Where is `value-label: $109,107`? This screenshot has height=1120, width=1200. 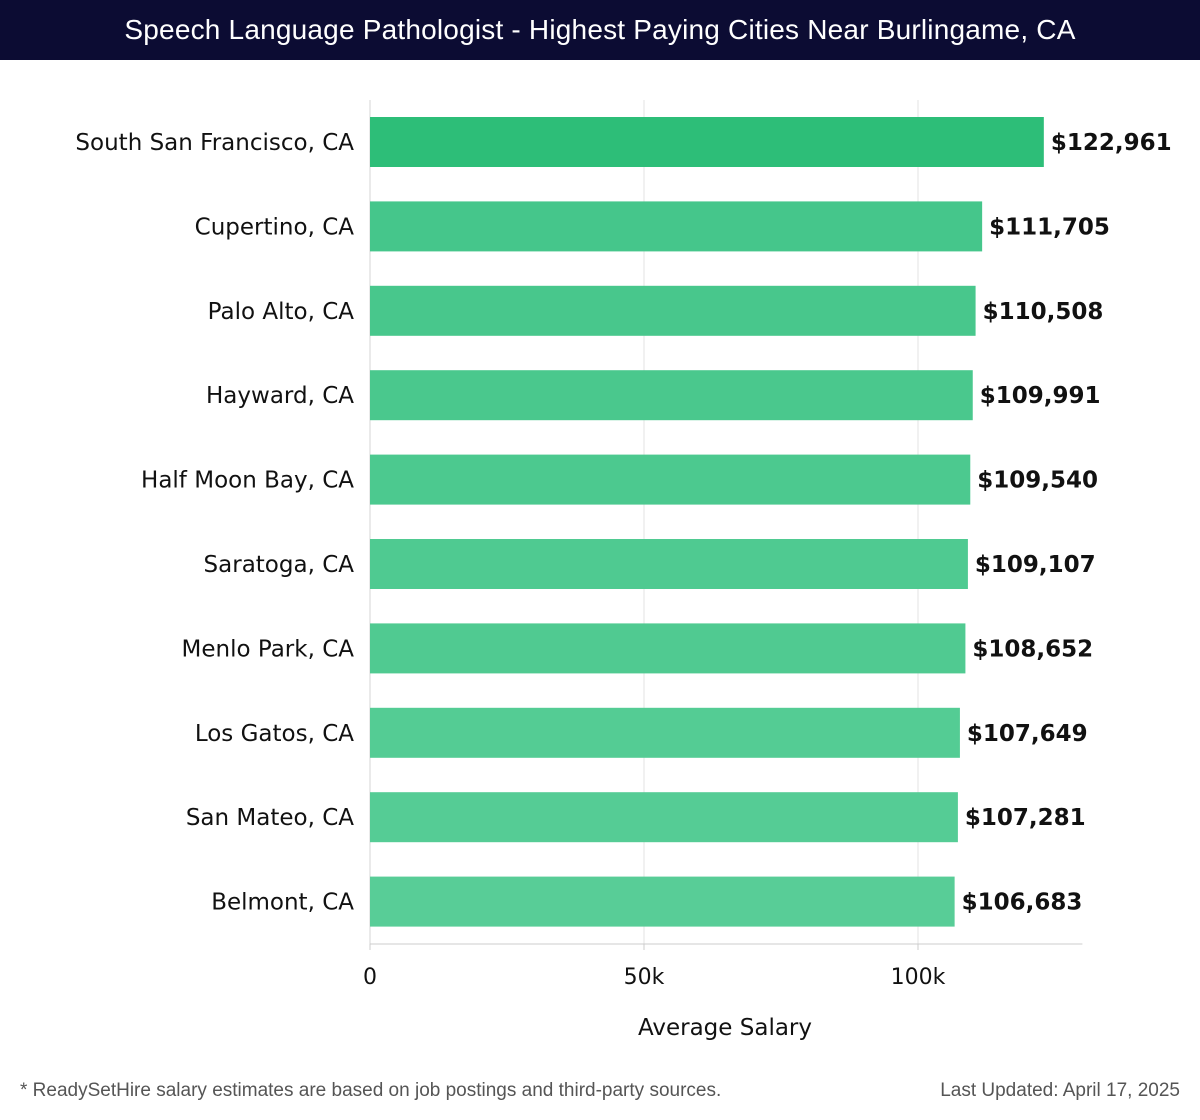 value-label: $109,107 is located at coordinates (1035, 565).